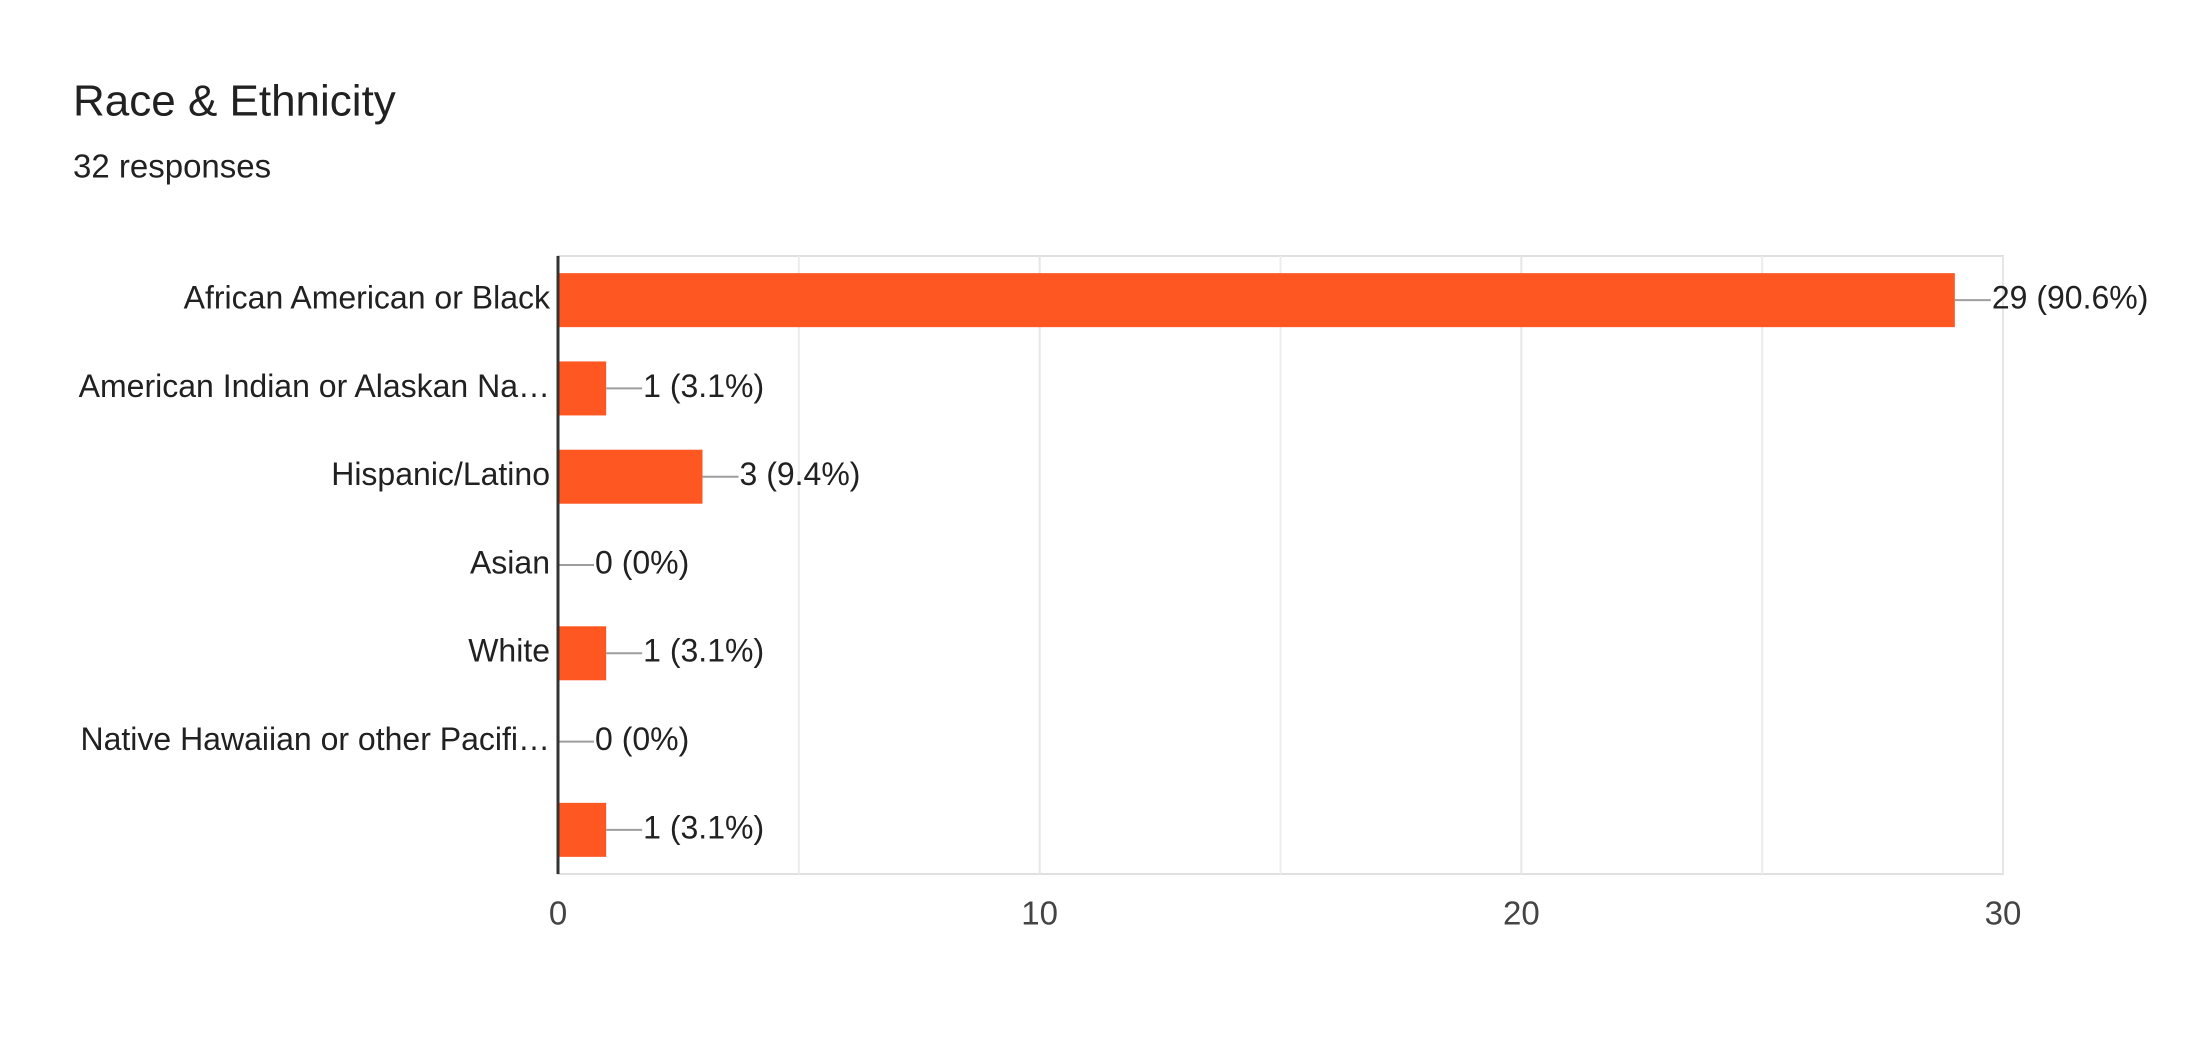 This screenshot has width=2196, height=1044. I want to click on y-tick-label: White, so click(509, 651).